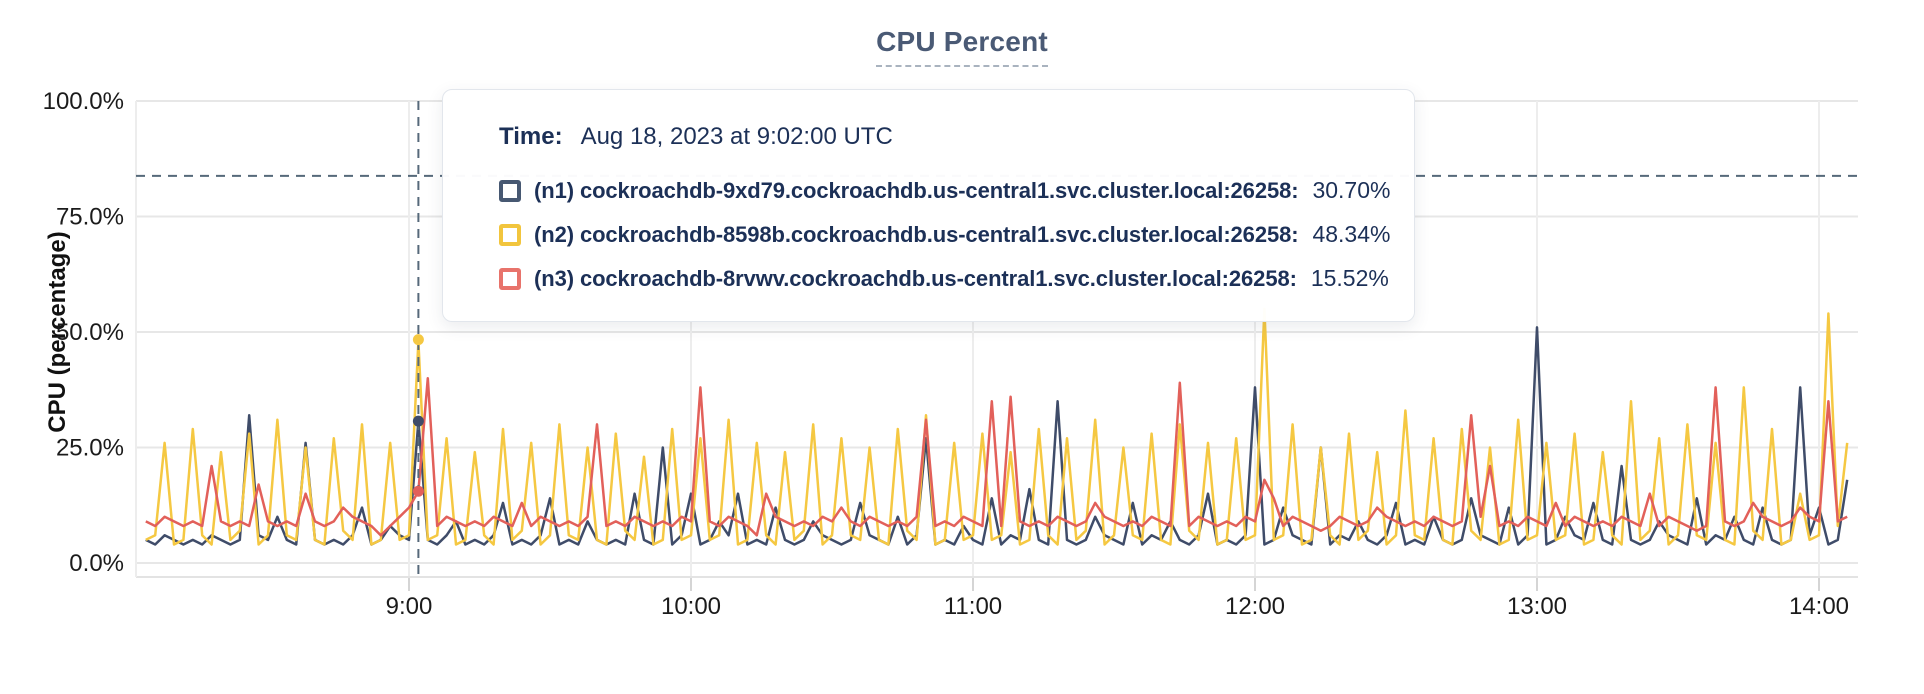 Image resolution: width=1924 pixels, height=694 pixels. Describe the element at coordinates (418, 340) in the screenshot. I see `hover-dot-n2` at that location.